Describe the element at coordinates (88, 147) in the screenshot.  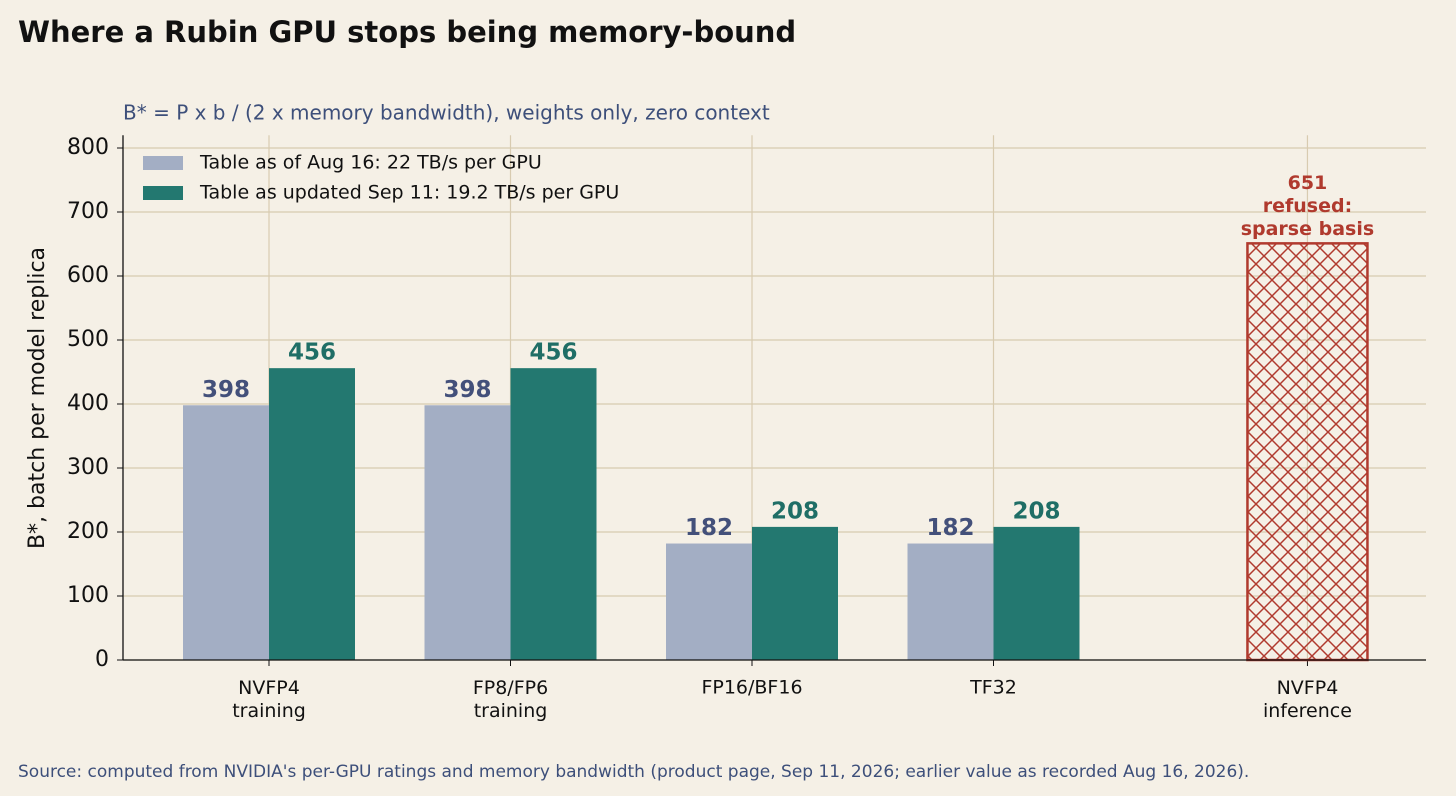
I see `y-tick-label: 800` at that location.